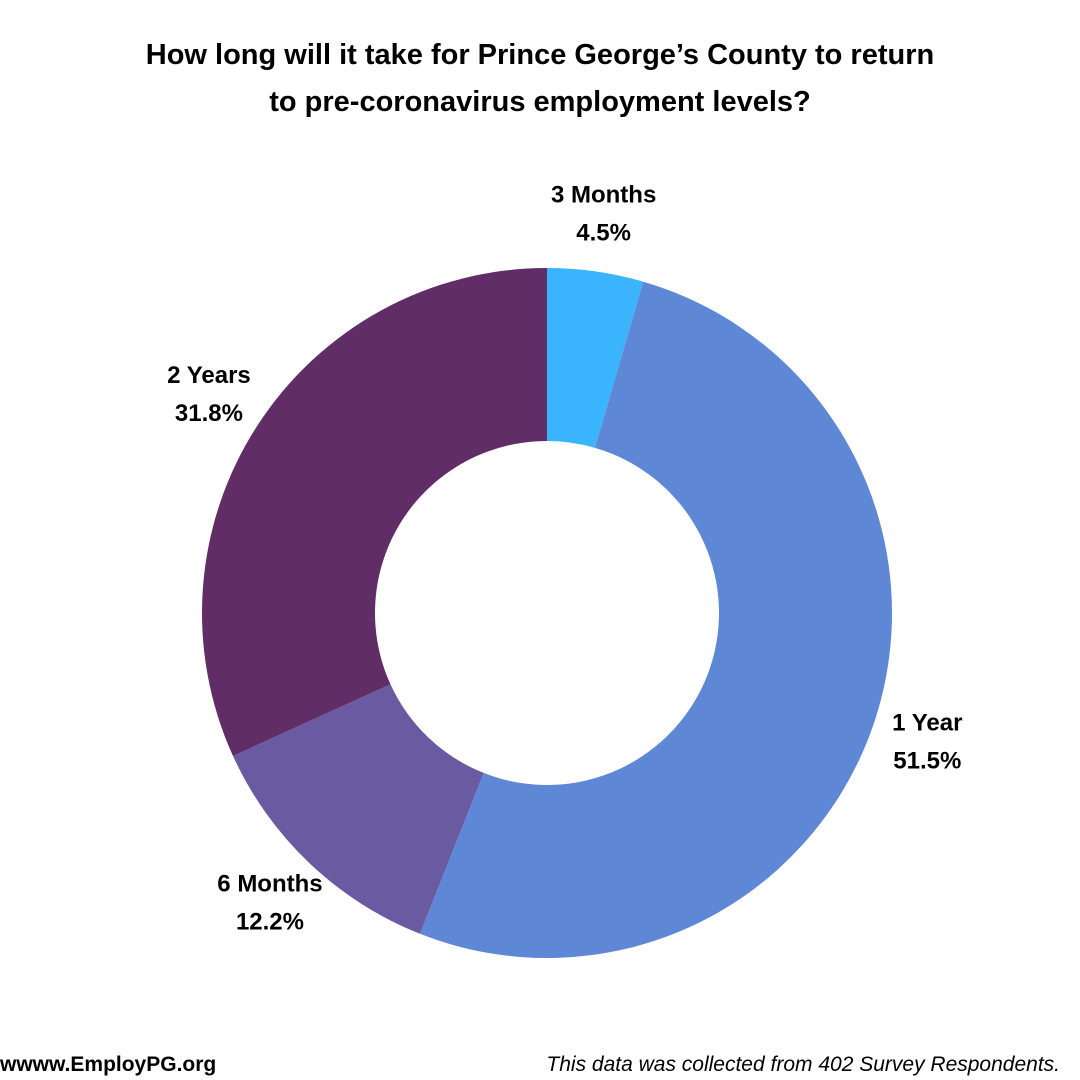  What do you see at coordinates (108, 1064) in the screenshot?
I see `source: wwww.EmployPG.org` at bounding box center [108, 1064].